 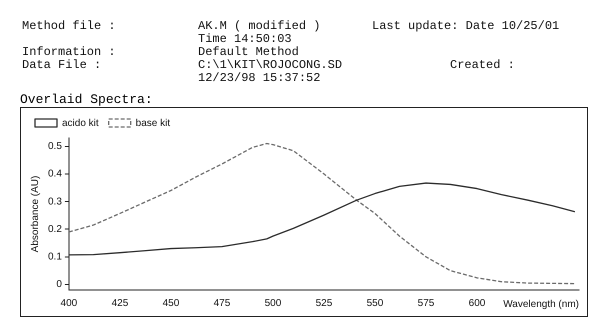 What do you see at coordinates (55, 146) in the screenshot?
I see `y-tick-label: 0.5` at bounding box center [55, 146].